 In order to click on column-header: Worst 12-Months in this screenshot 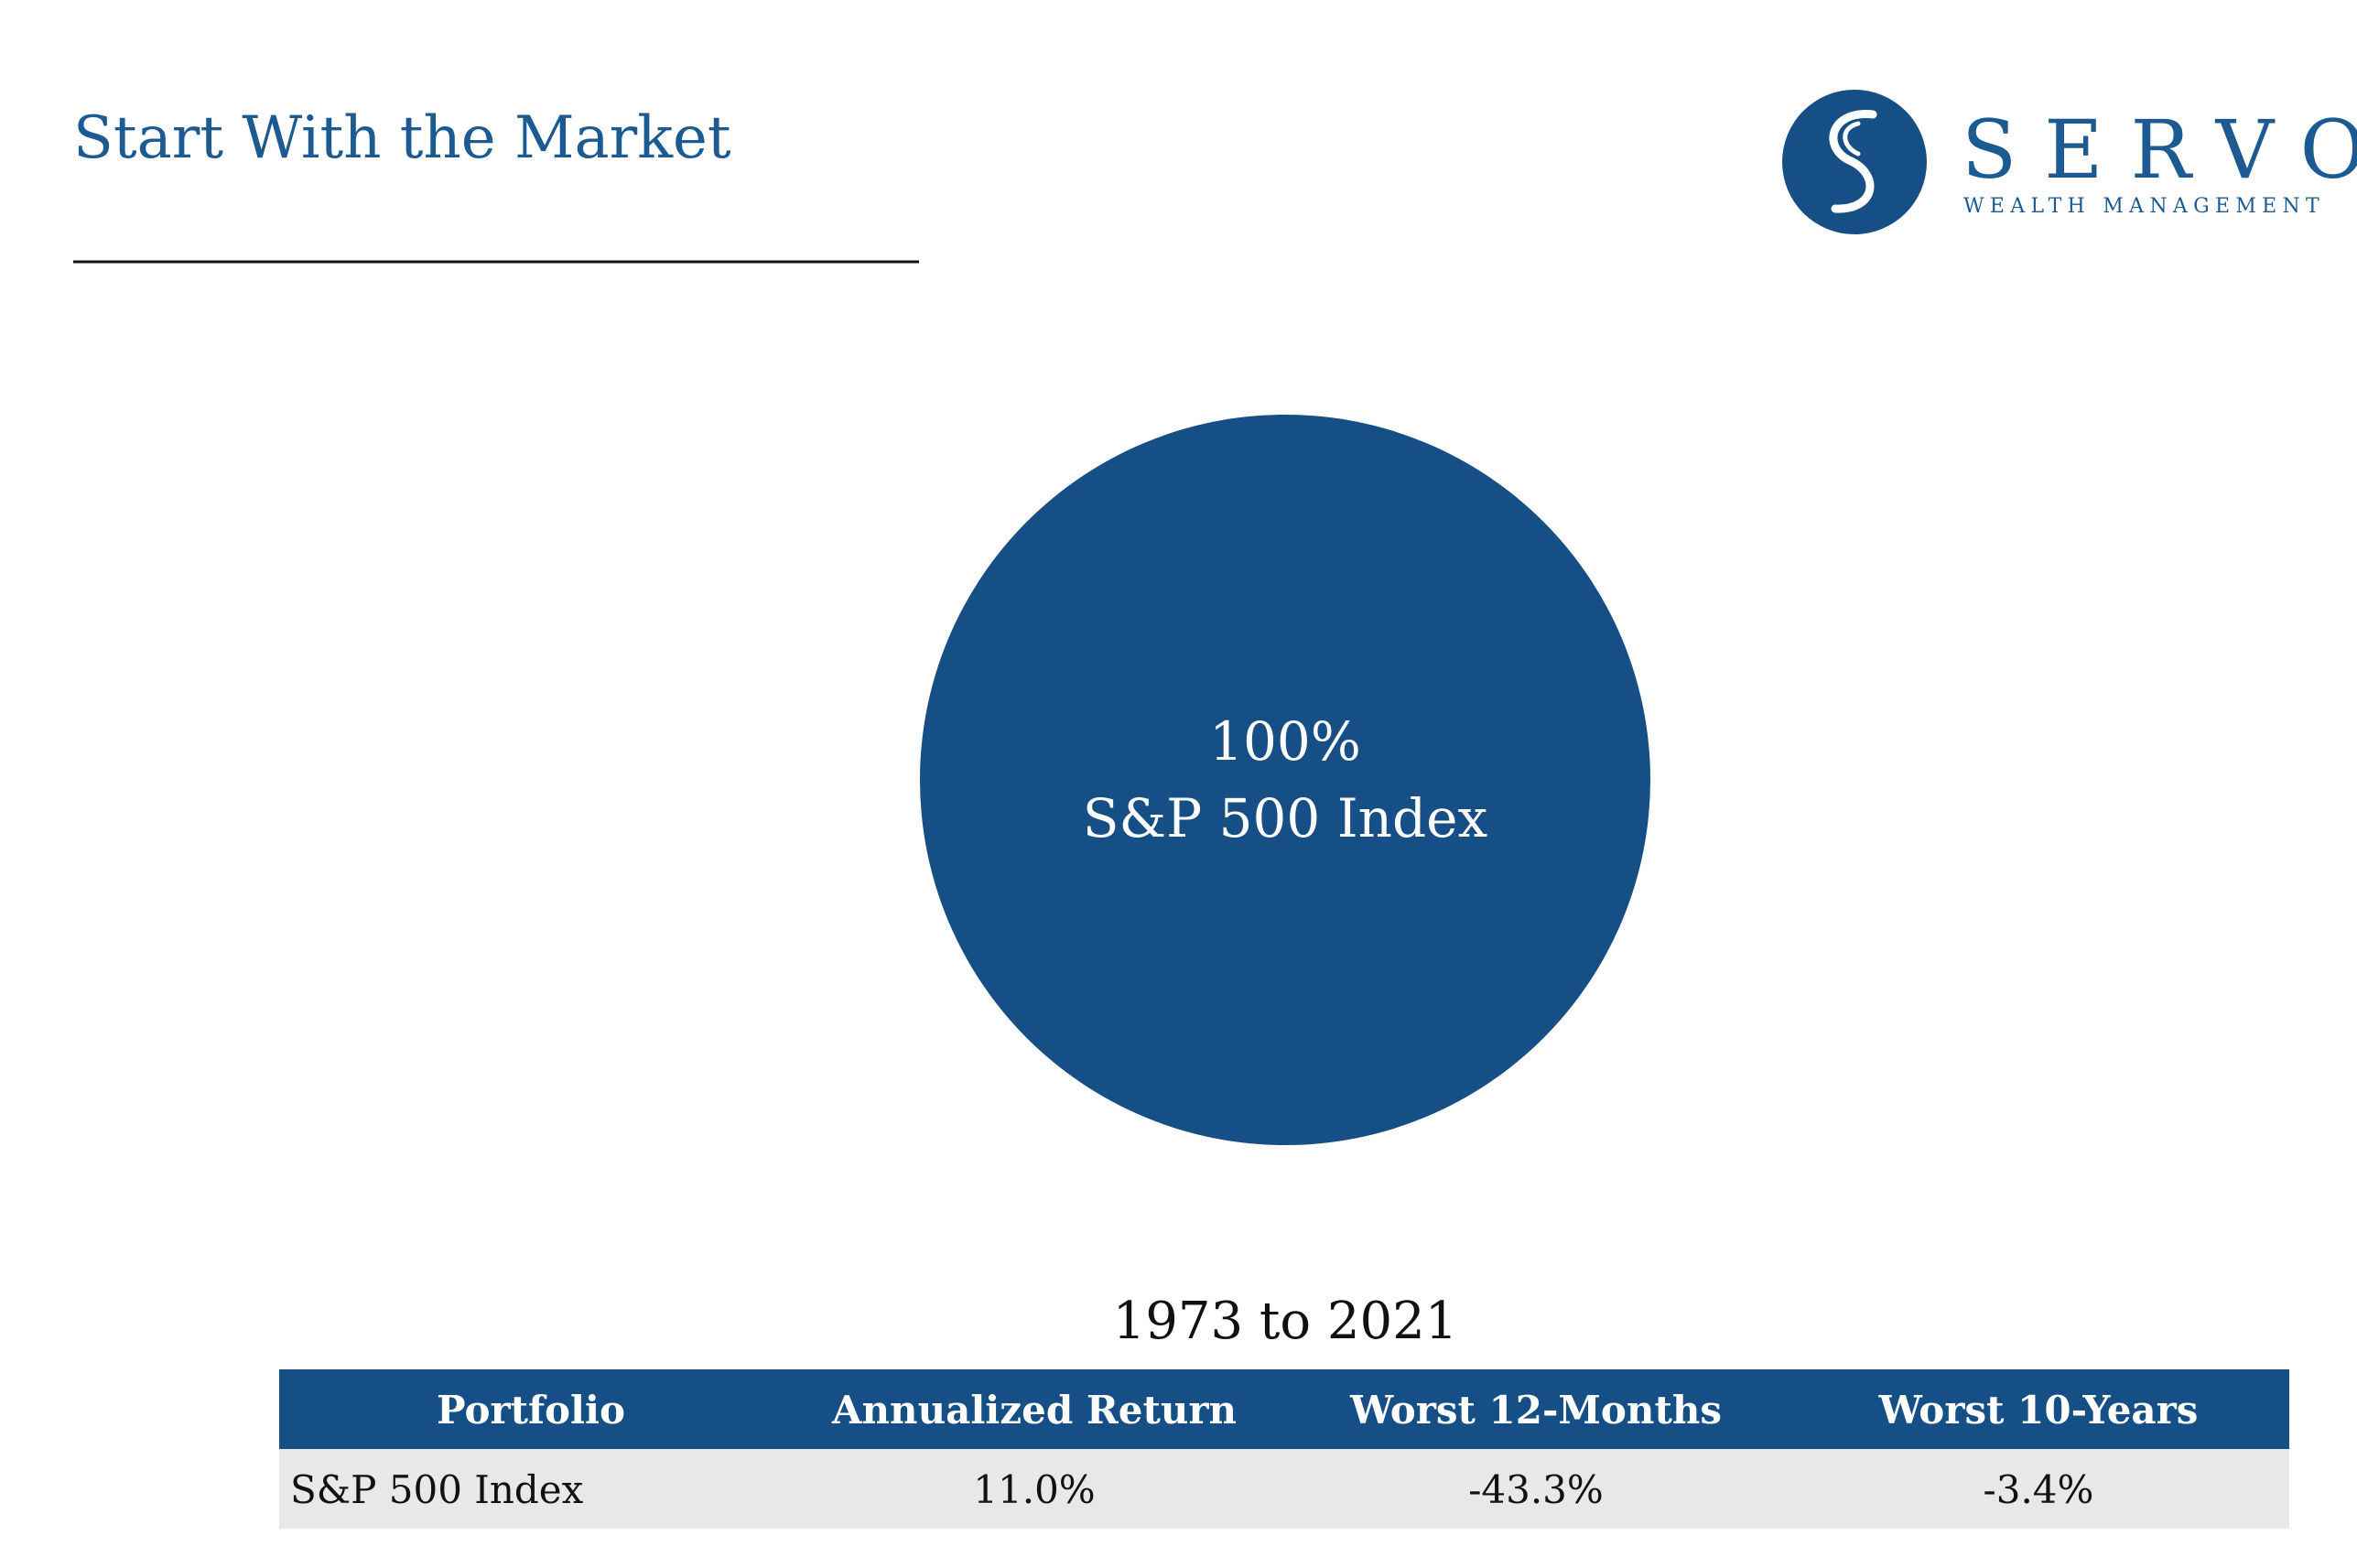, I will do `click(1536, 1410)`.